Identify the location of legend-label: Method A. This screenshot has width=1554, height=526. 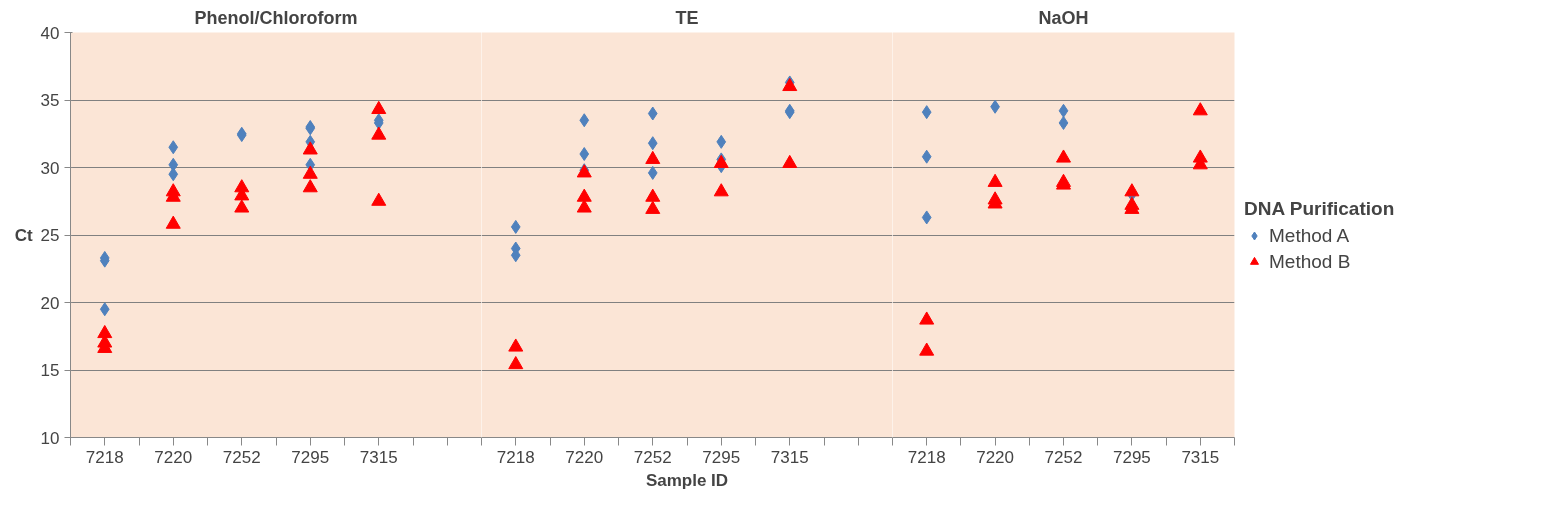
(1309, 235).